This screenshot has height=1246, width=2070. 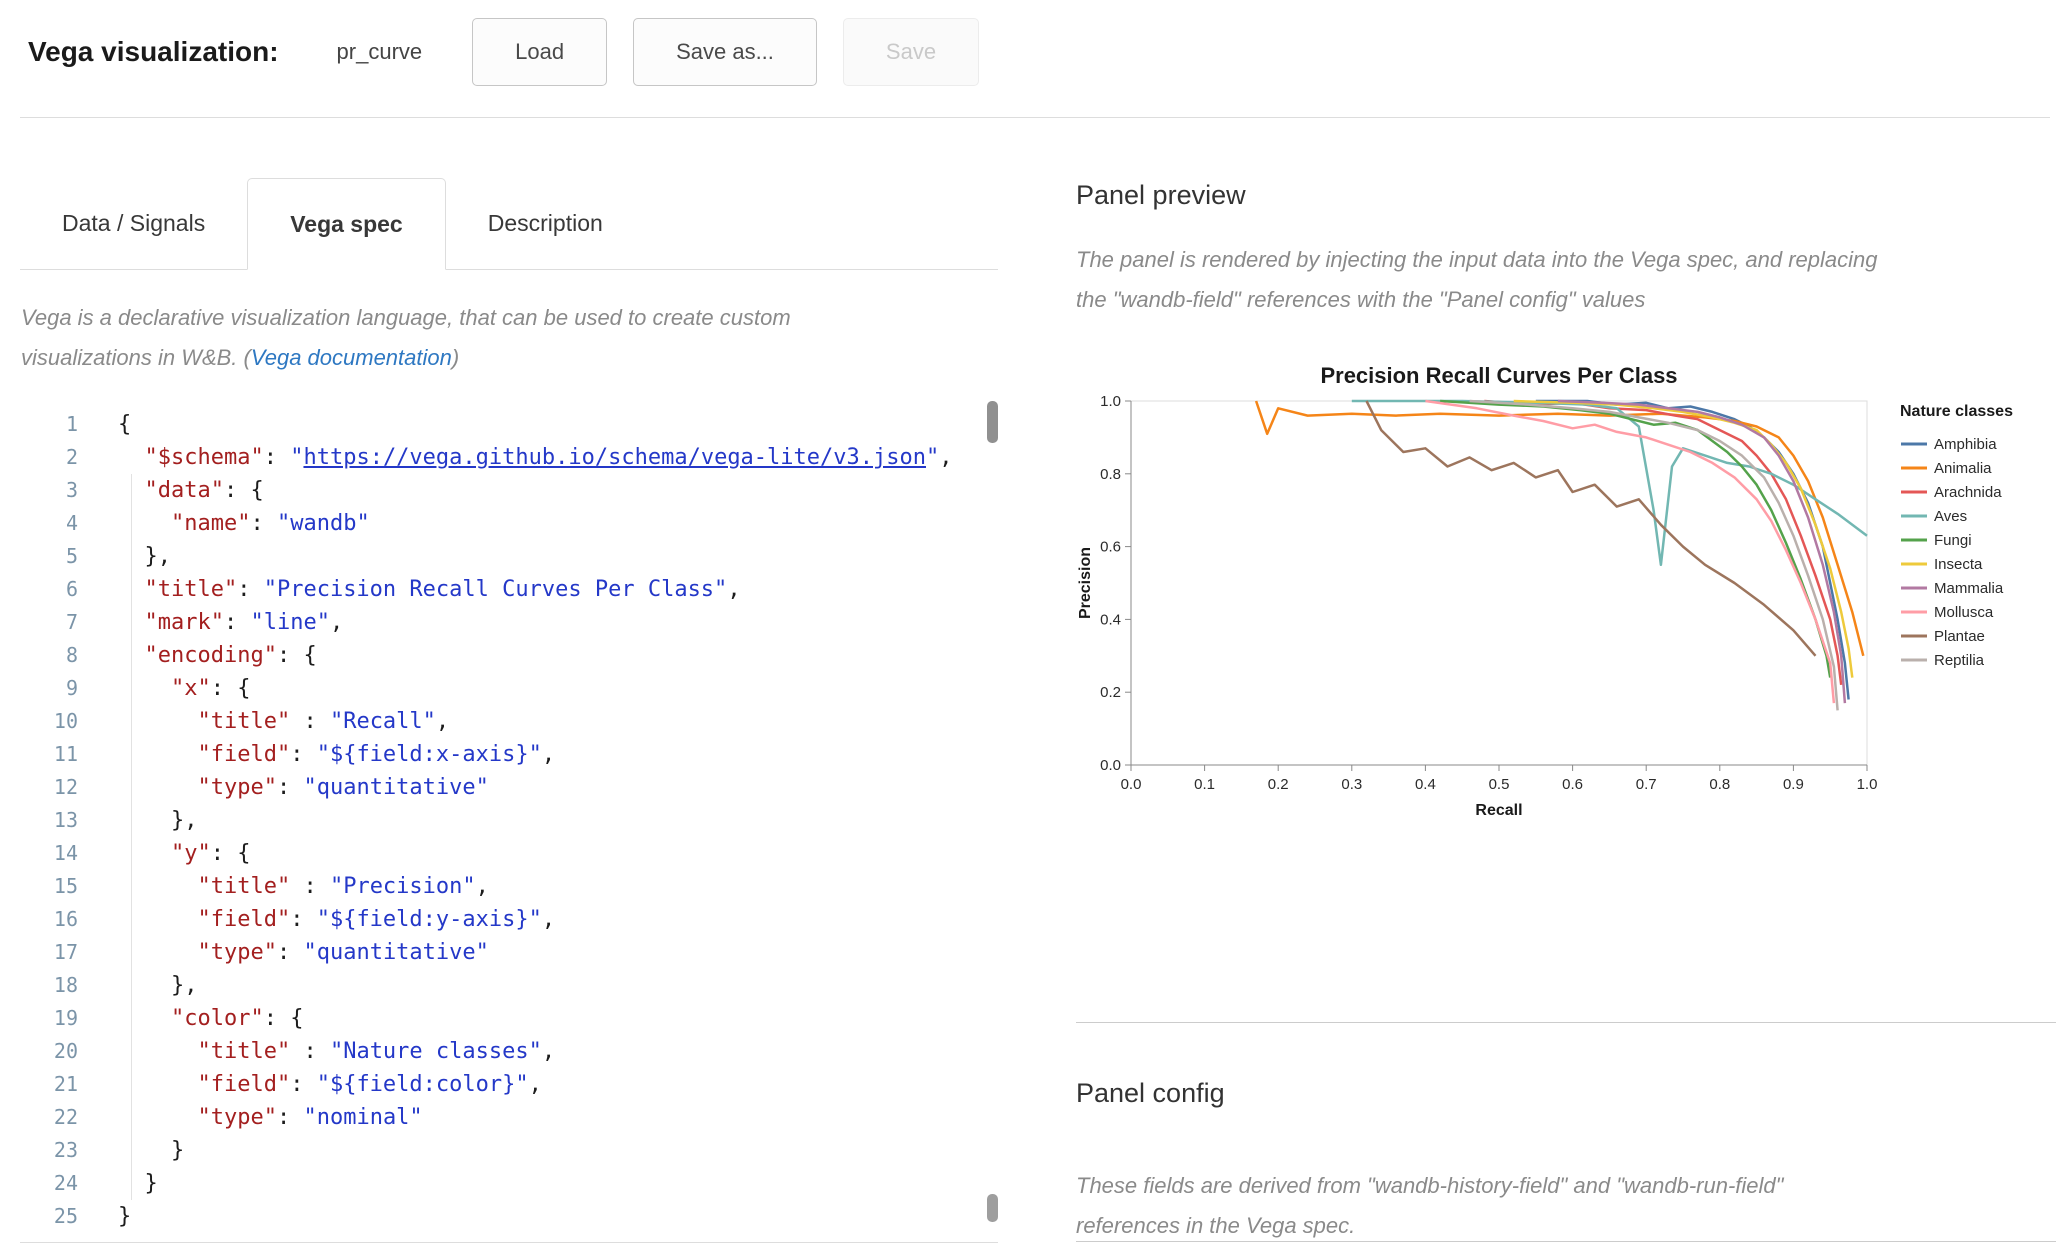 What do you see at coordinates (237, 1018) in the screenshot?
I see `code-line: "color": {` at bounding box center [237, 1018].